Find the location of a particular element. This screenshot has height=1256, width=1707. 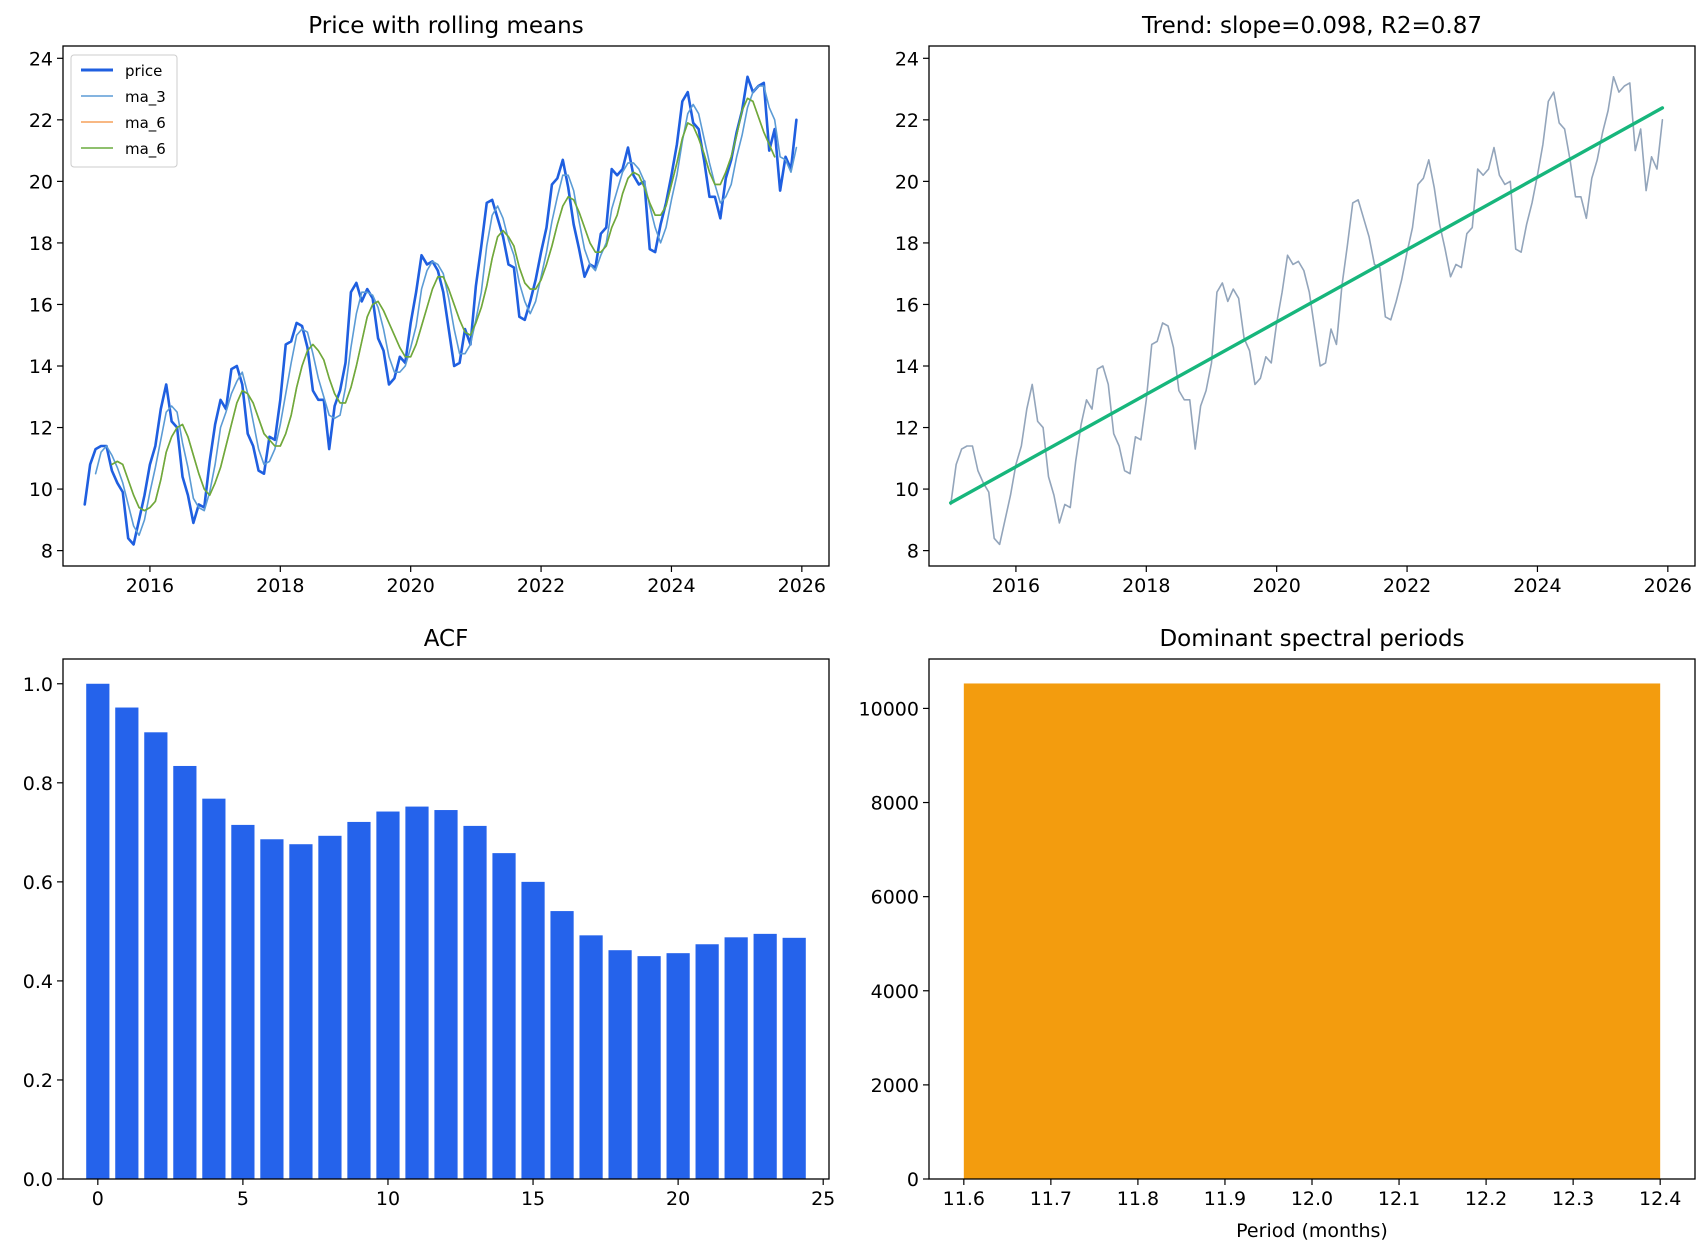

x-tick-label-25: 25 is located at coordinates (823, 1199).